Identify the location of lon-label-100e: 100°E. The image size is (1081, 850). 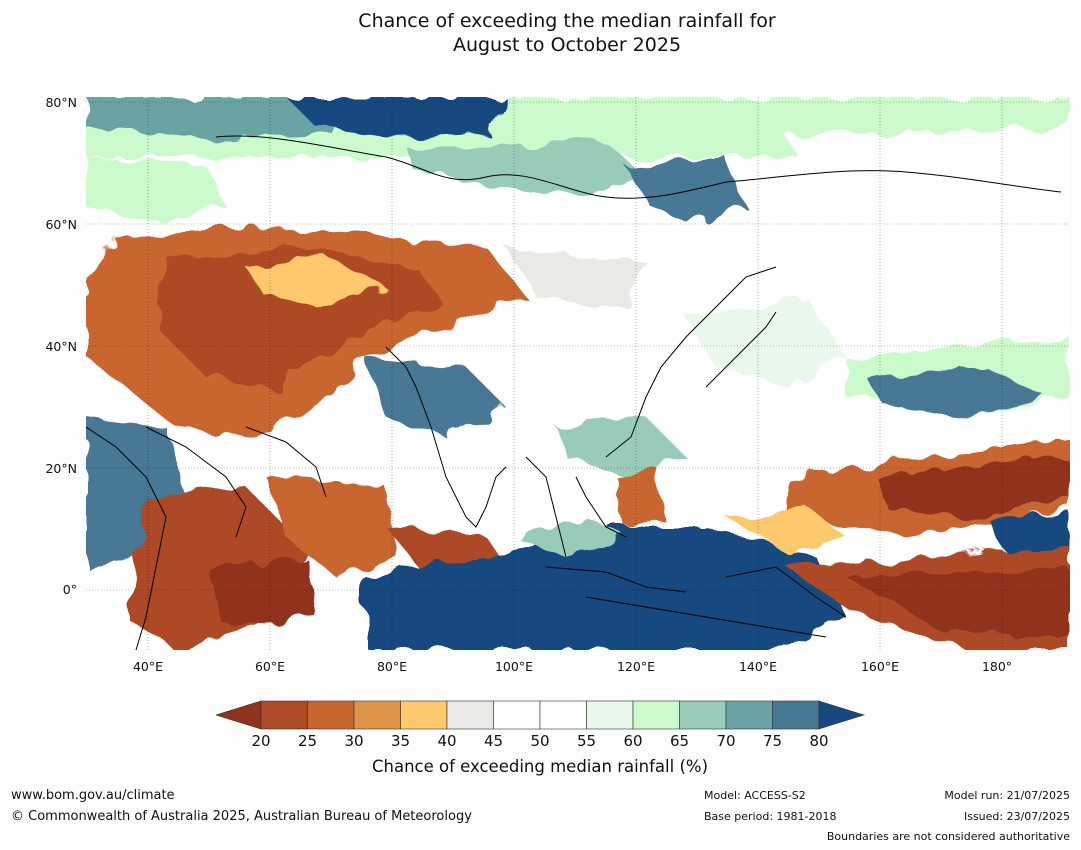
(513, 666).